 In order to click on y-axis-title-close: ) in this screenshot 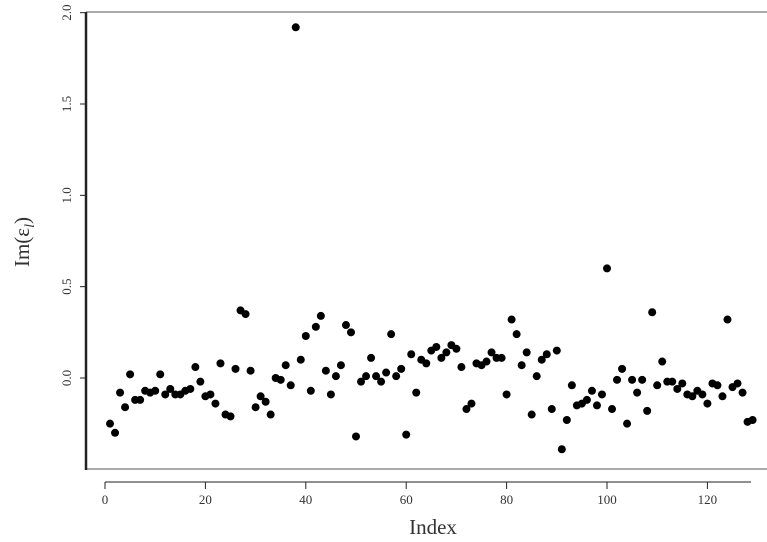, I will do `click(22, 220)`.